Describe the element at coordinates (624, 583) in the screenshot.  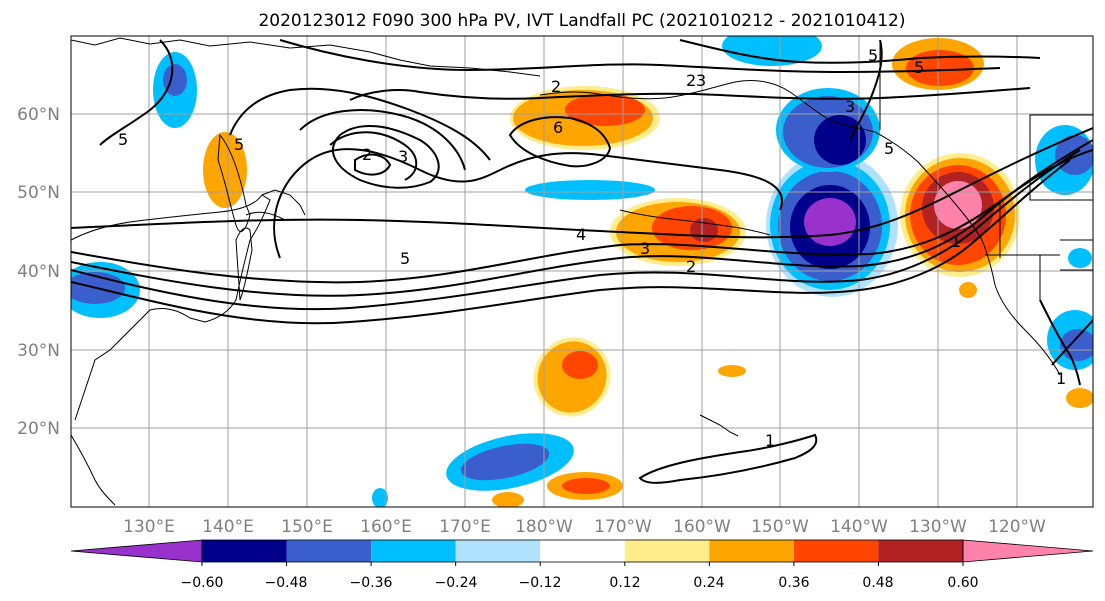
I see `colorbar-tick-label: 0.12` at that location.